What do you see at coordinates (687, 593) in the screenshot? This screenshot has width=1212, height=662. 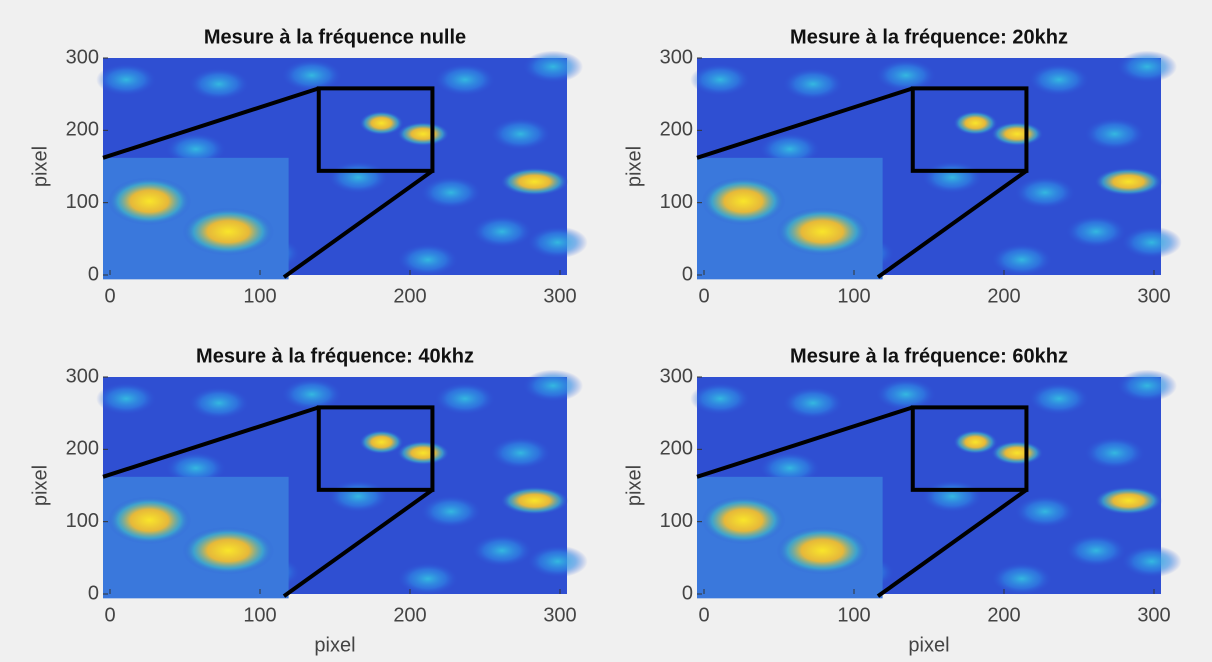 I see `y-tick-label: 0` at bounding box center [687, 593].